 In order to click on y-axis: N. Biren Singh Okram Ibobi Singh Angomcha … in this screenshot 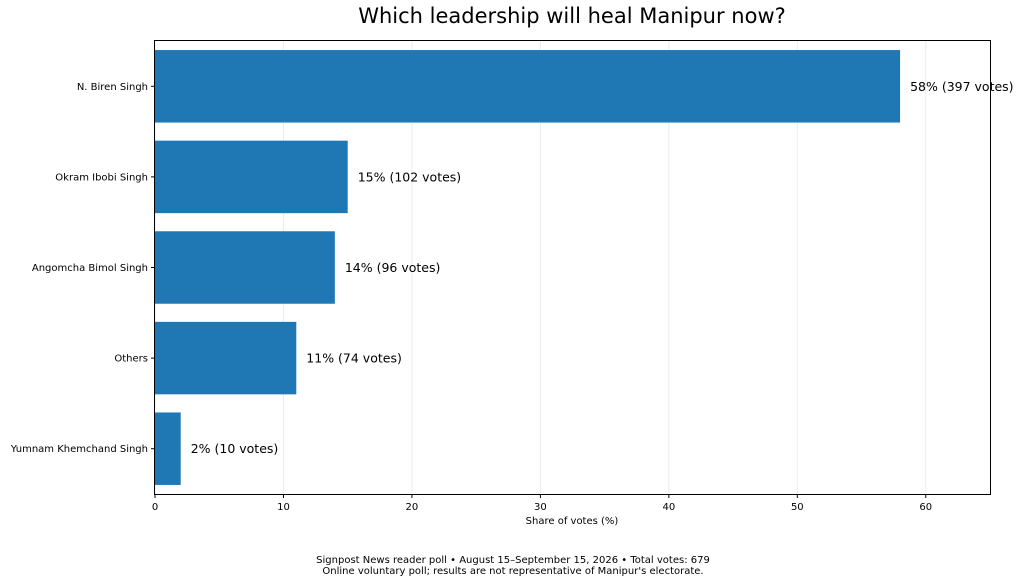, I will do `click(82, 268)`.